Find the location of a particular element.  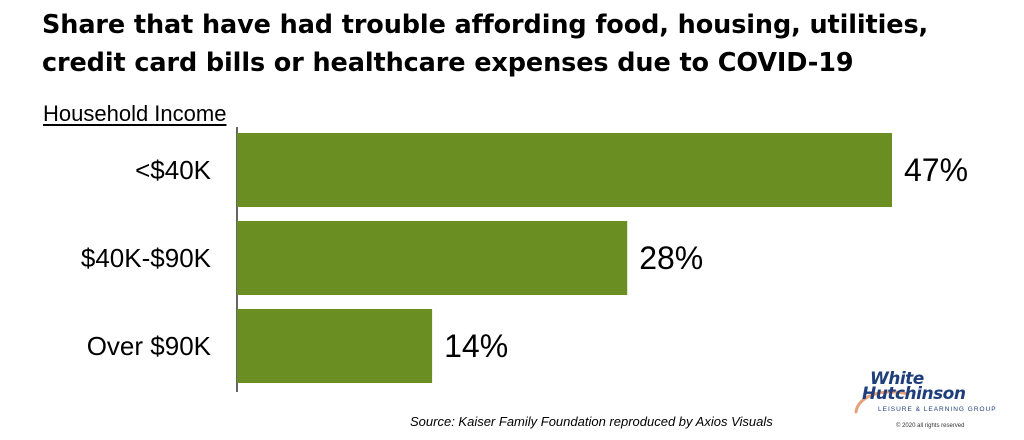

logo-copyright: © 2020 all rights reserved is located at coordinates (930, 426).